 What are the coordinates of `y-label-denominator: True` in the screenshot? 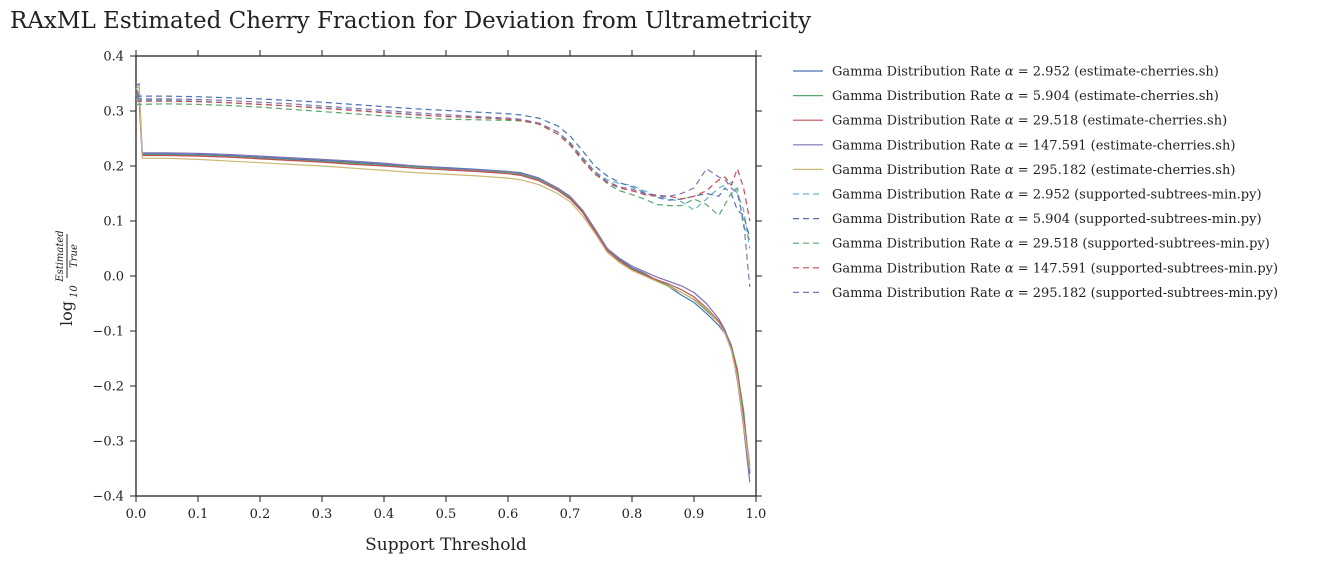 It's located at (74, 256).